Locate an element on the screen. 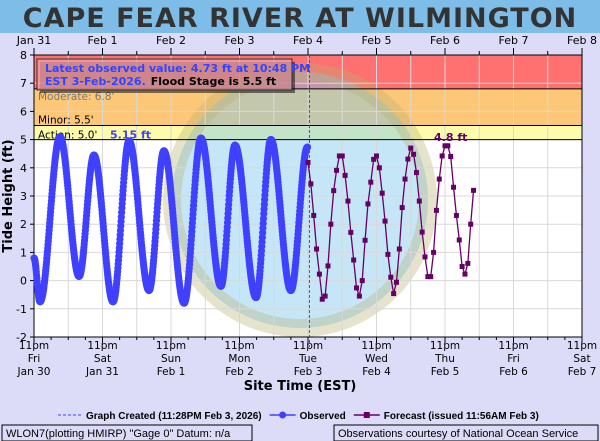  y-tick-label: 5 is located at coordinates (23, 140).